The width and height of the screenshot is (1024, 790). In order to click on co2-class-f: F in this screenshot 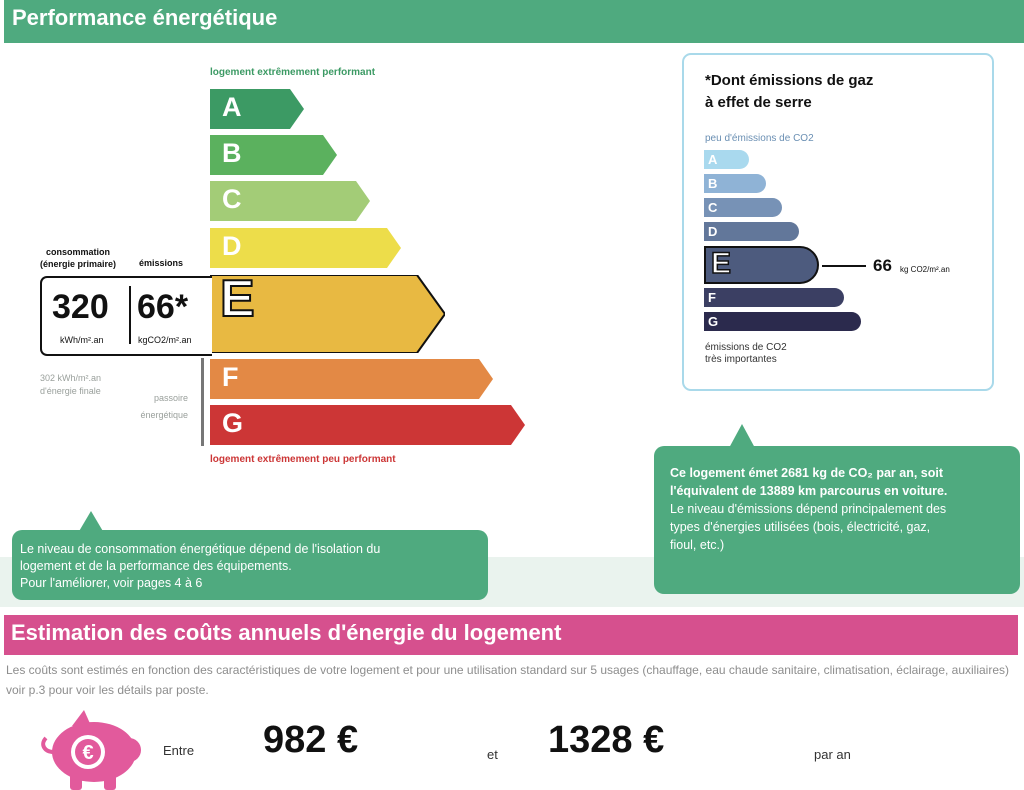, I will do `click(774, 297)`.